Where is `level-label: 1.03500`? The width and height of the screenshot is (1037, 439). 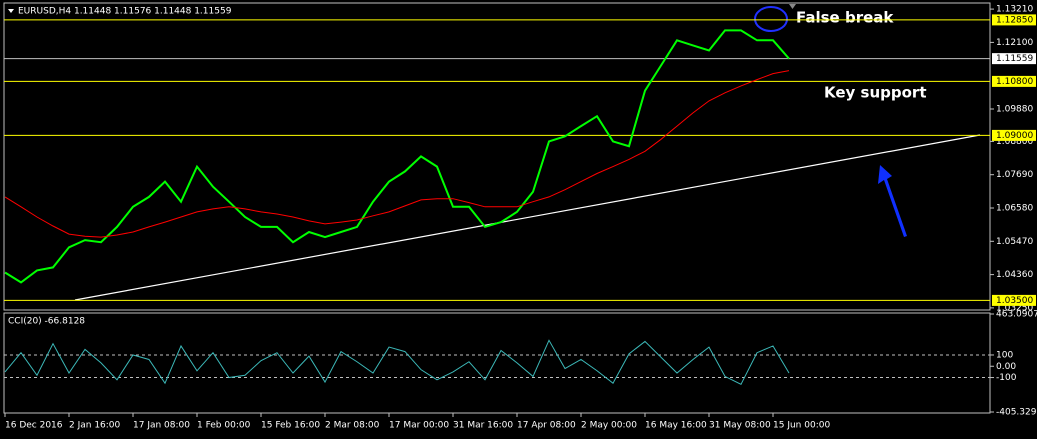 level-label: 1.03500 is located at coordinates (1014, 301).